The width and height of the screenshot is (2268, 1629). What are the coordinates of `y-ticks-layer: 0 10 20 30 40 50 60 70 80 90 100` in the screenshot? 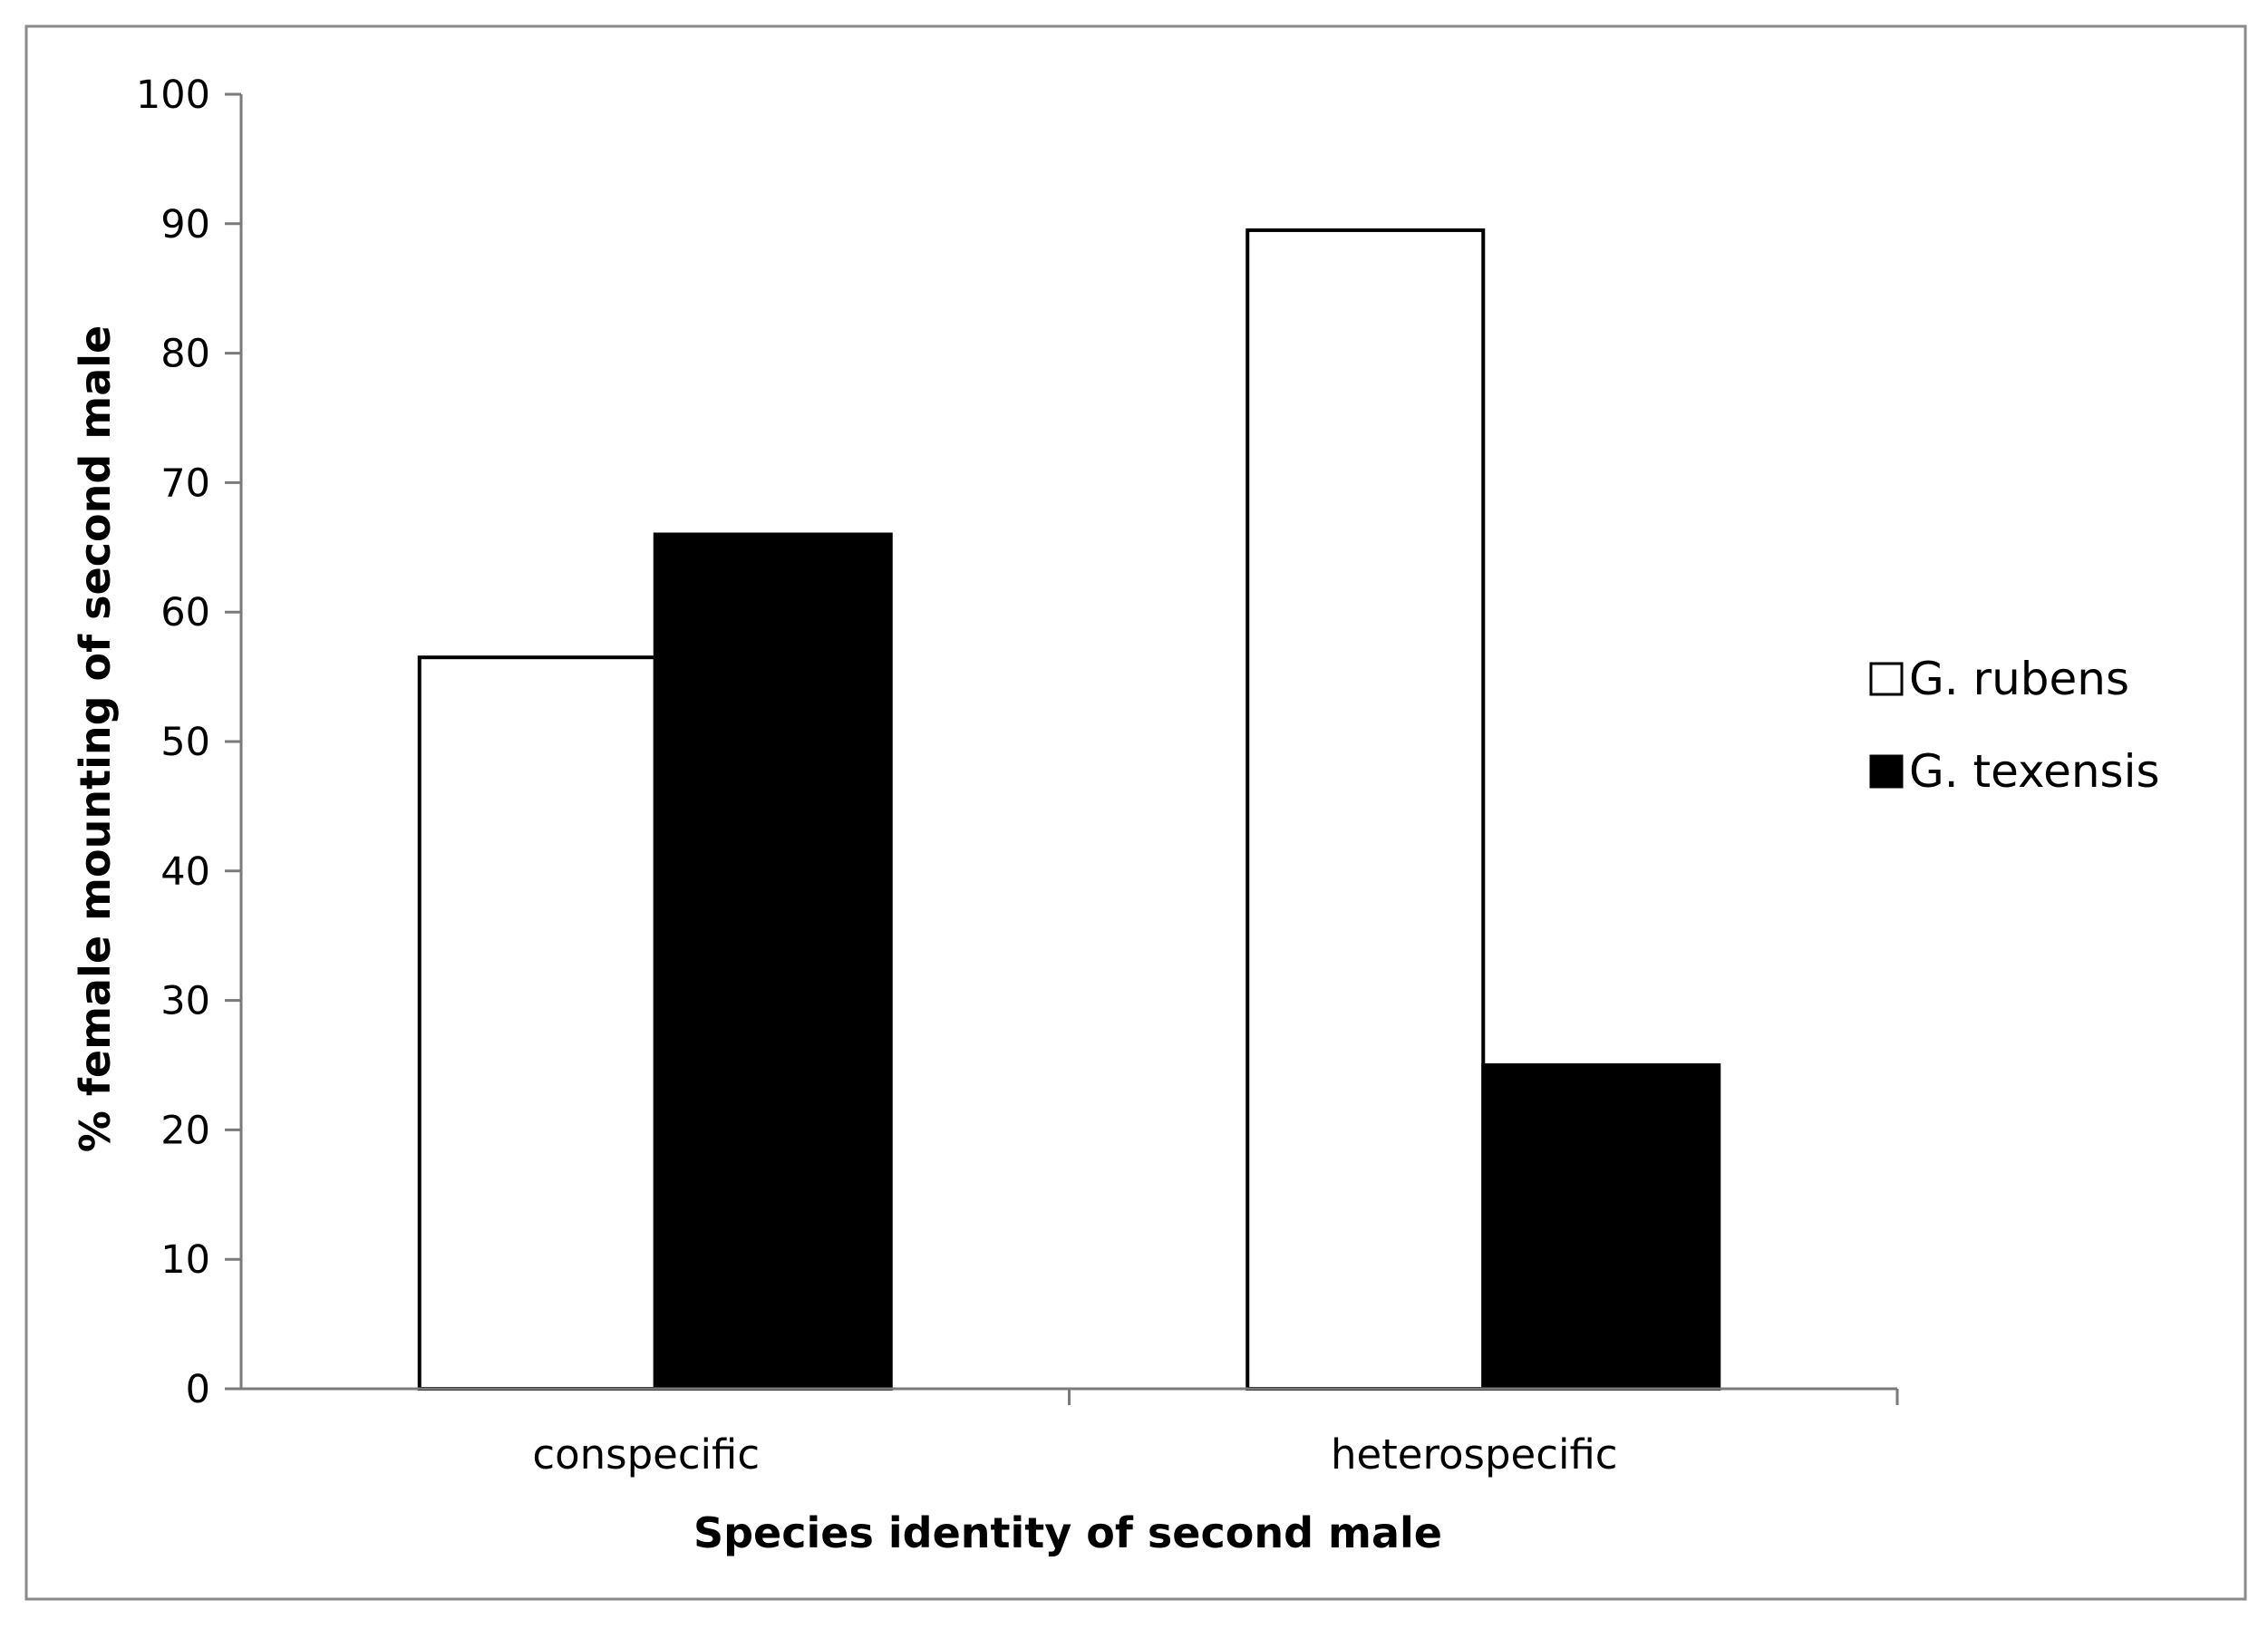 It's located at (189, 742).